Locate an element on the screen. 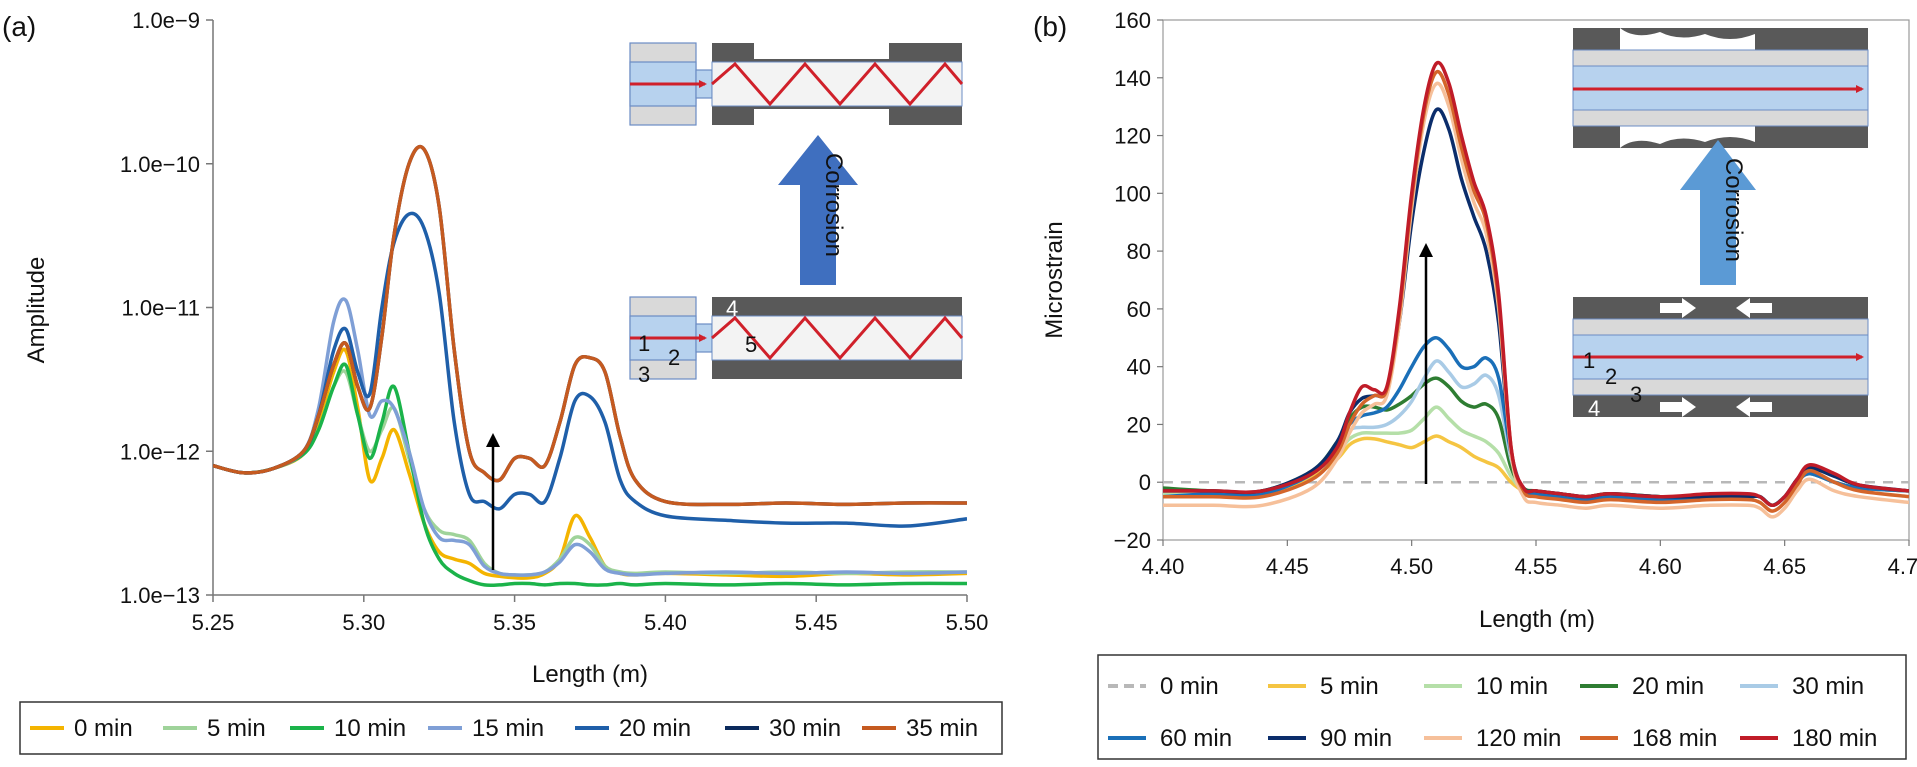  panel-b-legend-label: 90 min is located at coordinates (1356, 738).